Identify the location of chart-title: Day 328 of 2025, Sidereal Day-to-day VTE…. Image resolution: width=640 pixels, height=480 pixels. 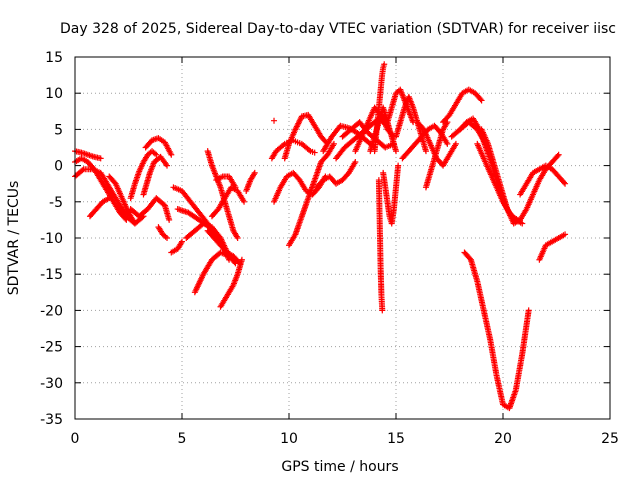
(338, 29).